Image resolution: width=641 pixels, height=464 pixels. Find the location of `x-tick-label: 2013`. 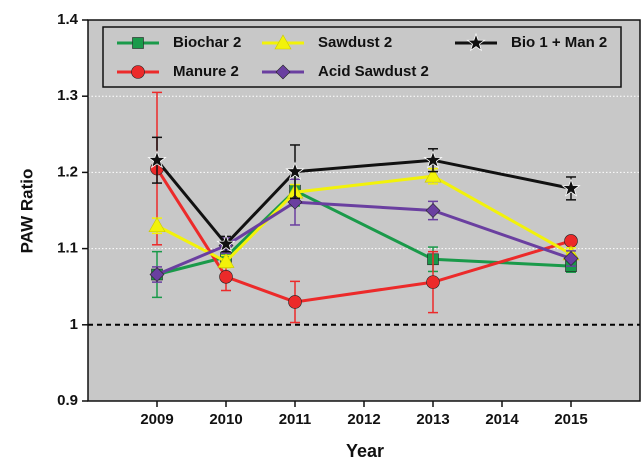

x-tick-label: 2013 is located at coordinates (432, 419).